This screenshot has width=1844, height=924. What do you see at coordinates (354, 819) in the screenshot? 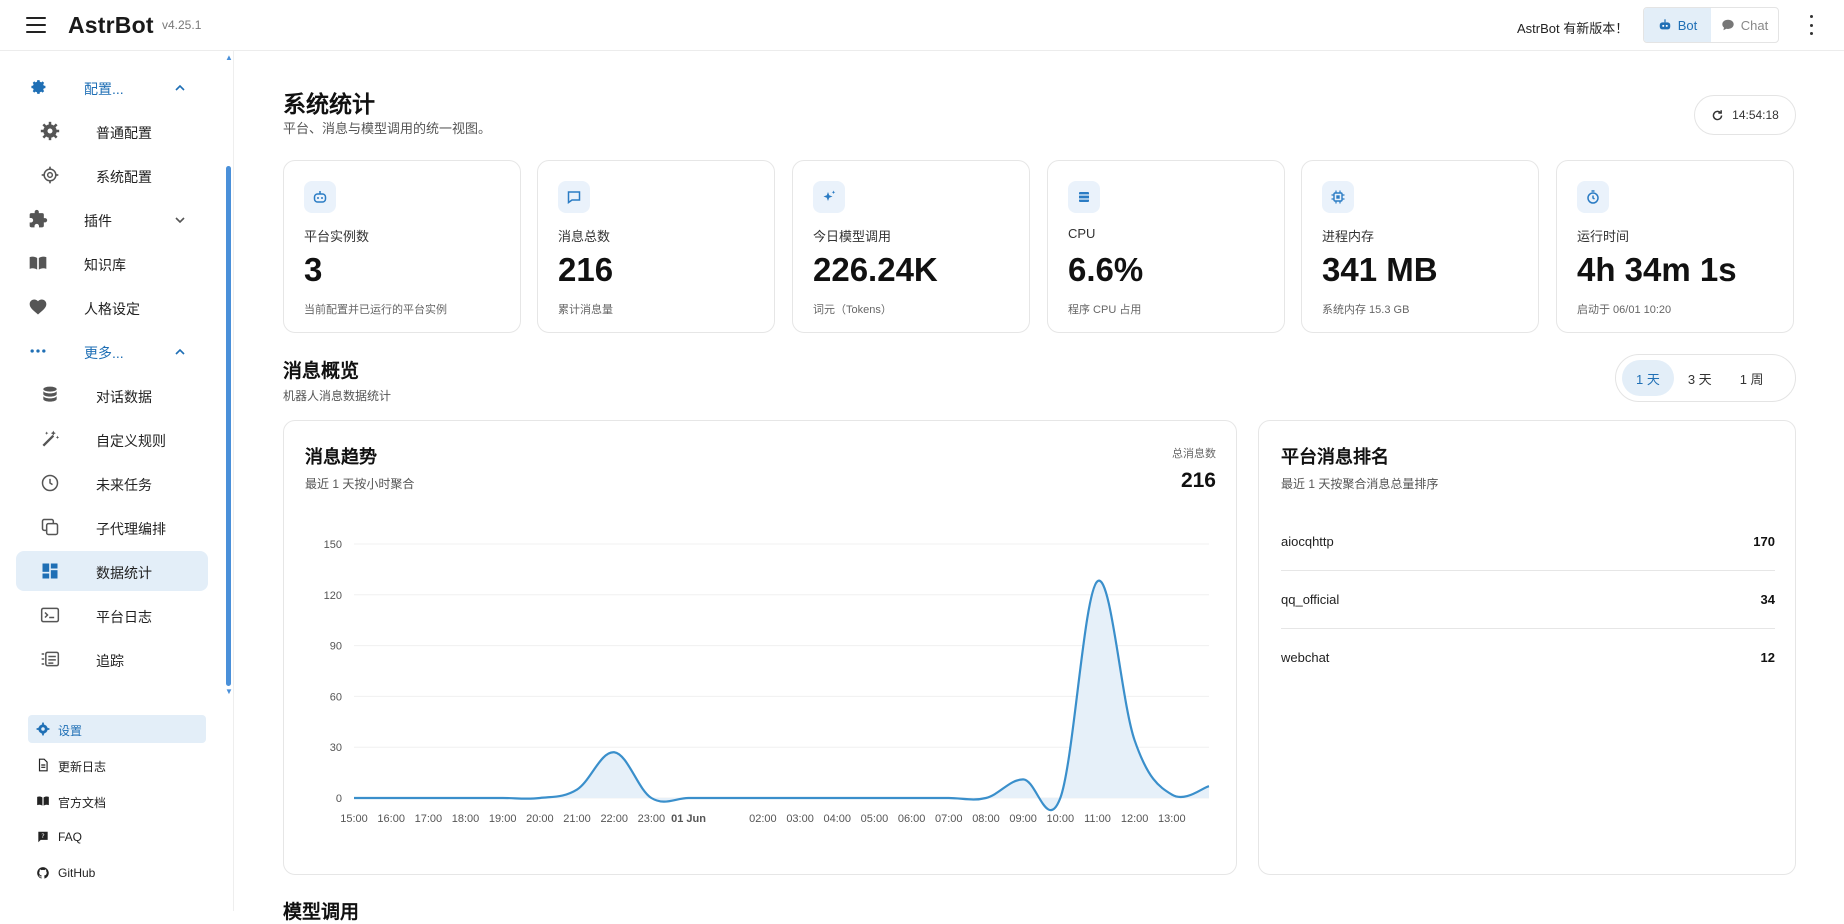
I see `x-tick-label: 15:00` at bounding box center [354, 819].